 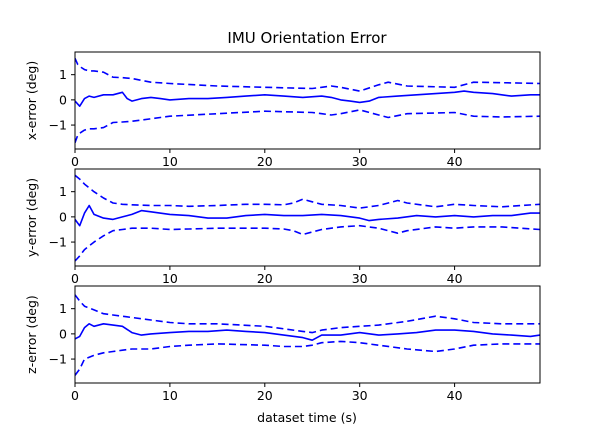 What do you see at coordinates (31, 217) in the screenshot?
I see `y-axis-label: y-error (deg)` at bounding box center [31, 217].